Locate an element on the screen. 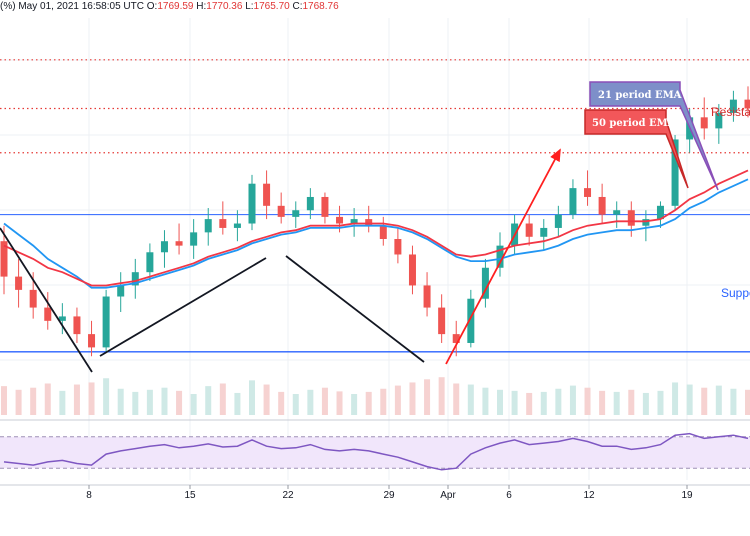  rsi-line is located at coordinates (376, 451).